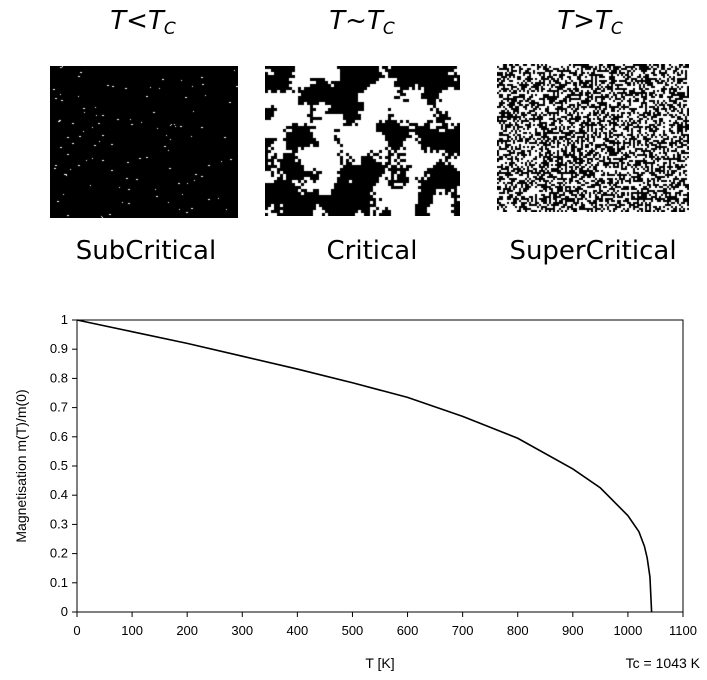 This screenshot has width=707, height=680. Describe the element at coordinates (76, 630) in the screenshot. I see `x-tick-label: 0` at that location.